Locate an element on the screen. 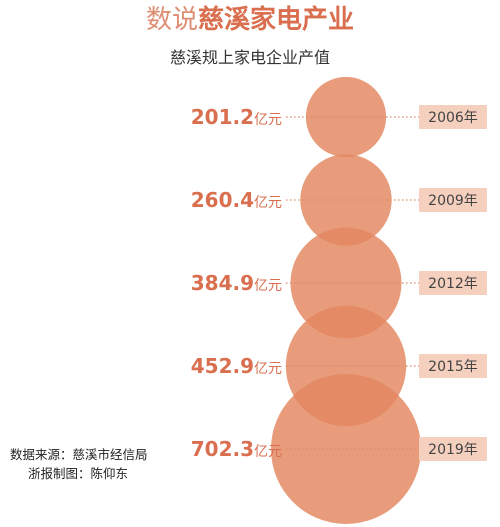  value-label: 384.9亿元 is located at coordinates (236, 283).